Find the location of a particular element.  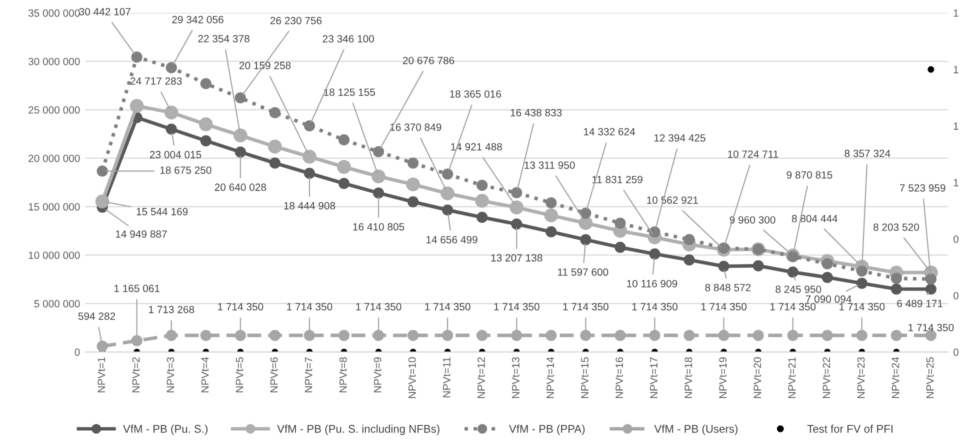

x-tick-label: NPVt=16 is located at coordinates (619, 377).